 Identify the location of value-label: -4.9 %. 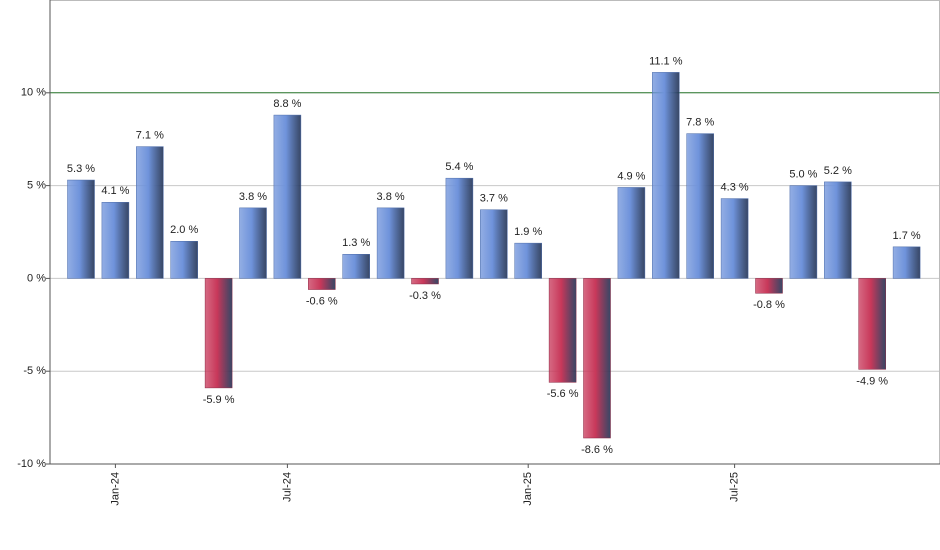
(872, 381).